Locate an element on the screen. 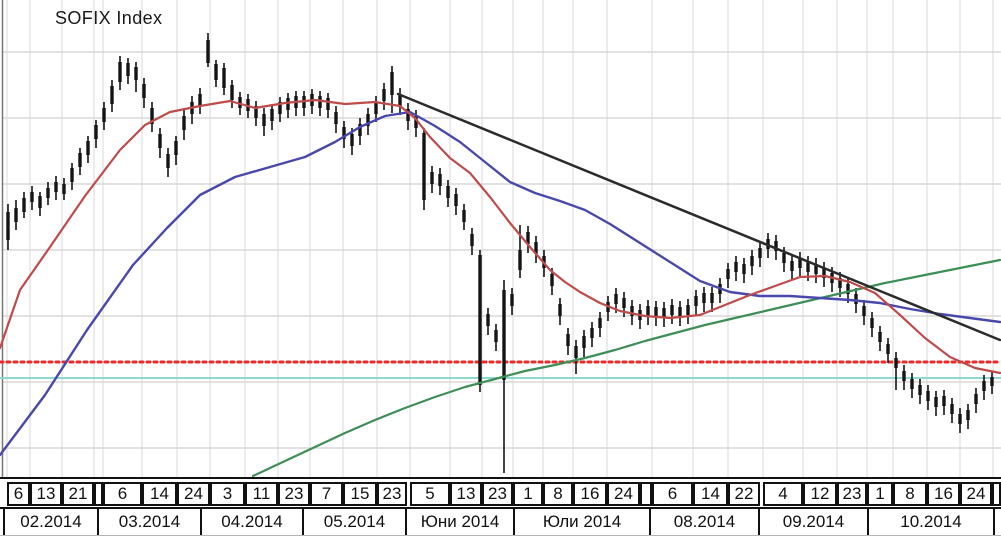 This screenshot has width=1001, height=540. x-axis-day-tick: 7 is located at coordinates (326, 494).